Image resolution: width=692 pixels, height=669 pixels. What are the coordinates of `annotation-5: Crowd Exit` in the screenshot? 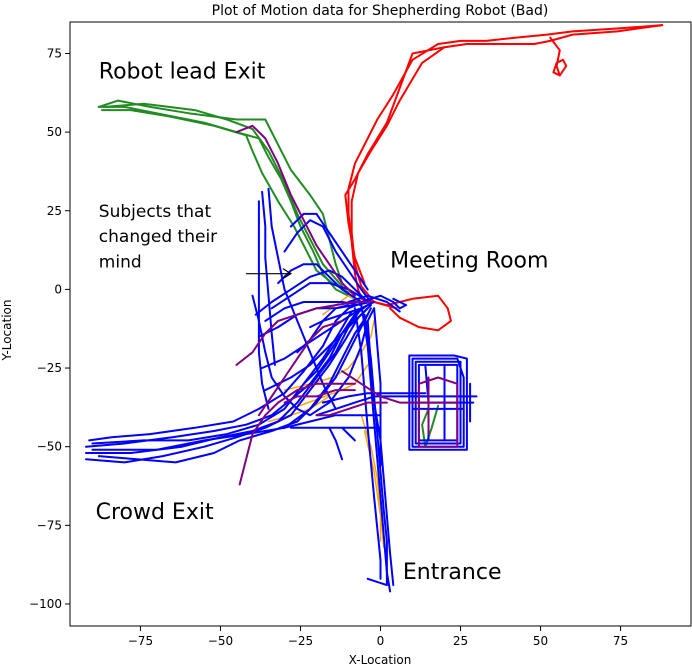 It's located at (155, 512).